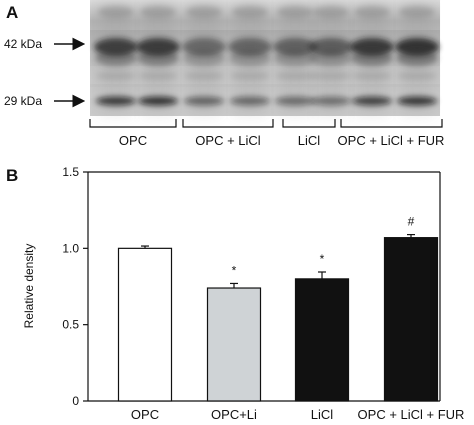  Describe the element at coordinates (309, 140) in the screenshot. I see `lane-group-label-licl: LiCl` at that location.